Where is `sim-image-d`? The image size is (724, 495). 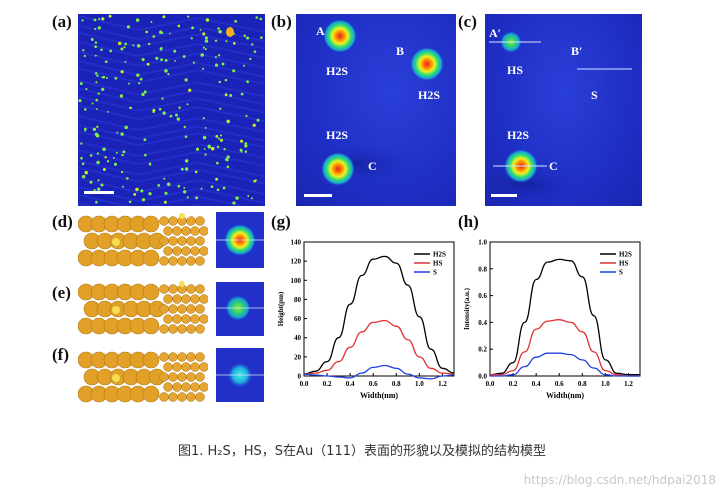
sim-image-d is located at coordinates (240, 240).